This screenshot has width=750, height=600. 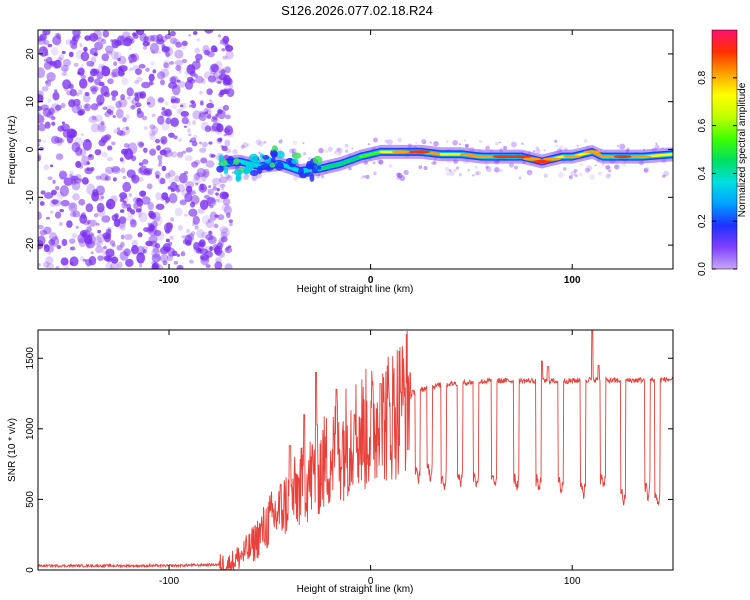 What do you see at coordinates (30, 54) in the screenshot?
I see `spectrogram-y-tick-label: 20` at bounding box center [30, 54].